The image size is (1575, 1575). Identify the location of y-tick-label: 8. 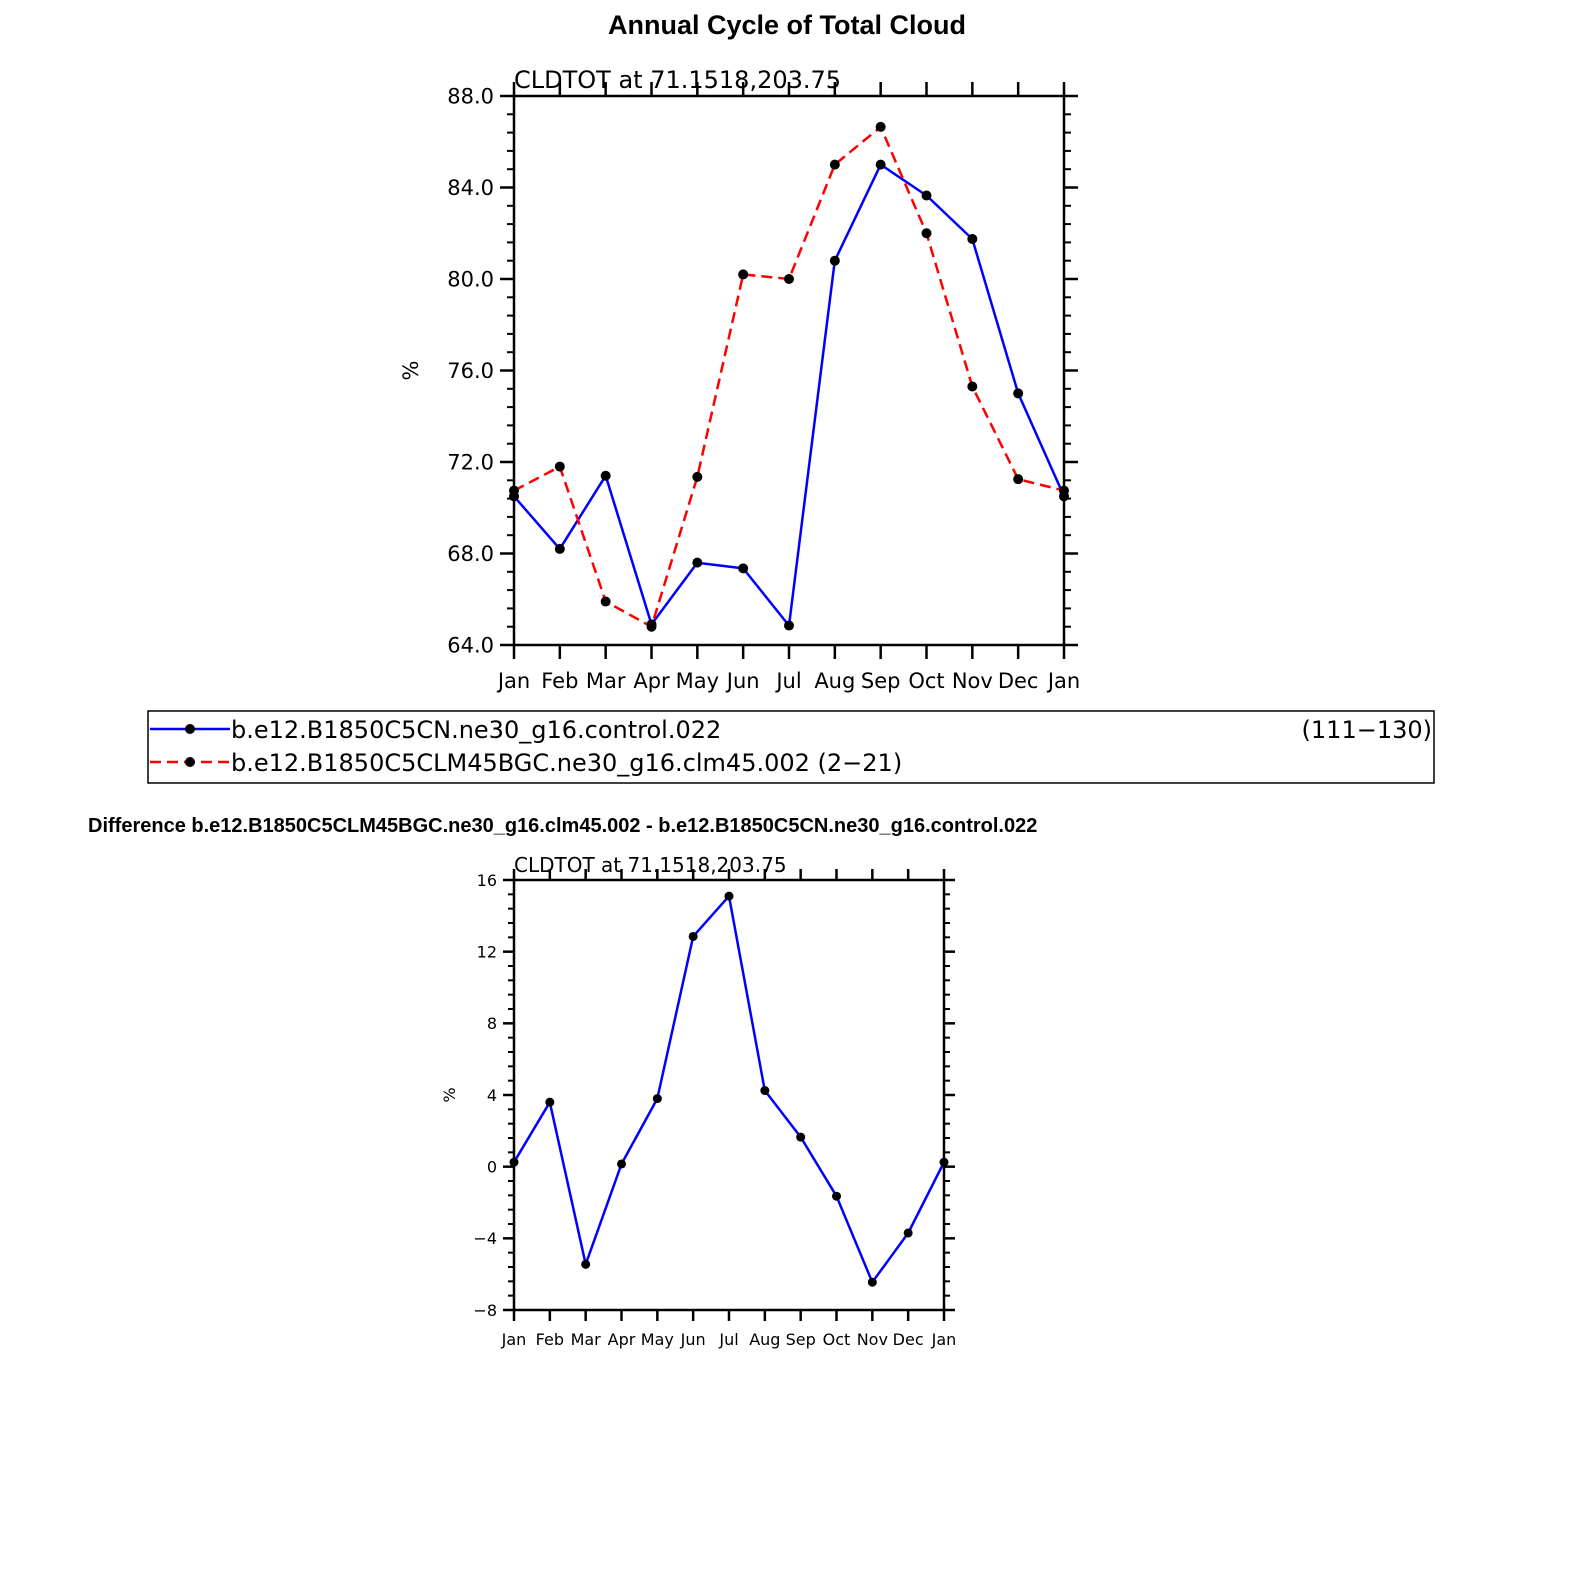
(492, 1023).